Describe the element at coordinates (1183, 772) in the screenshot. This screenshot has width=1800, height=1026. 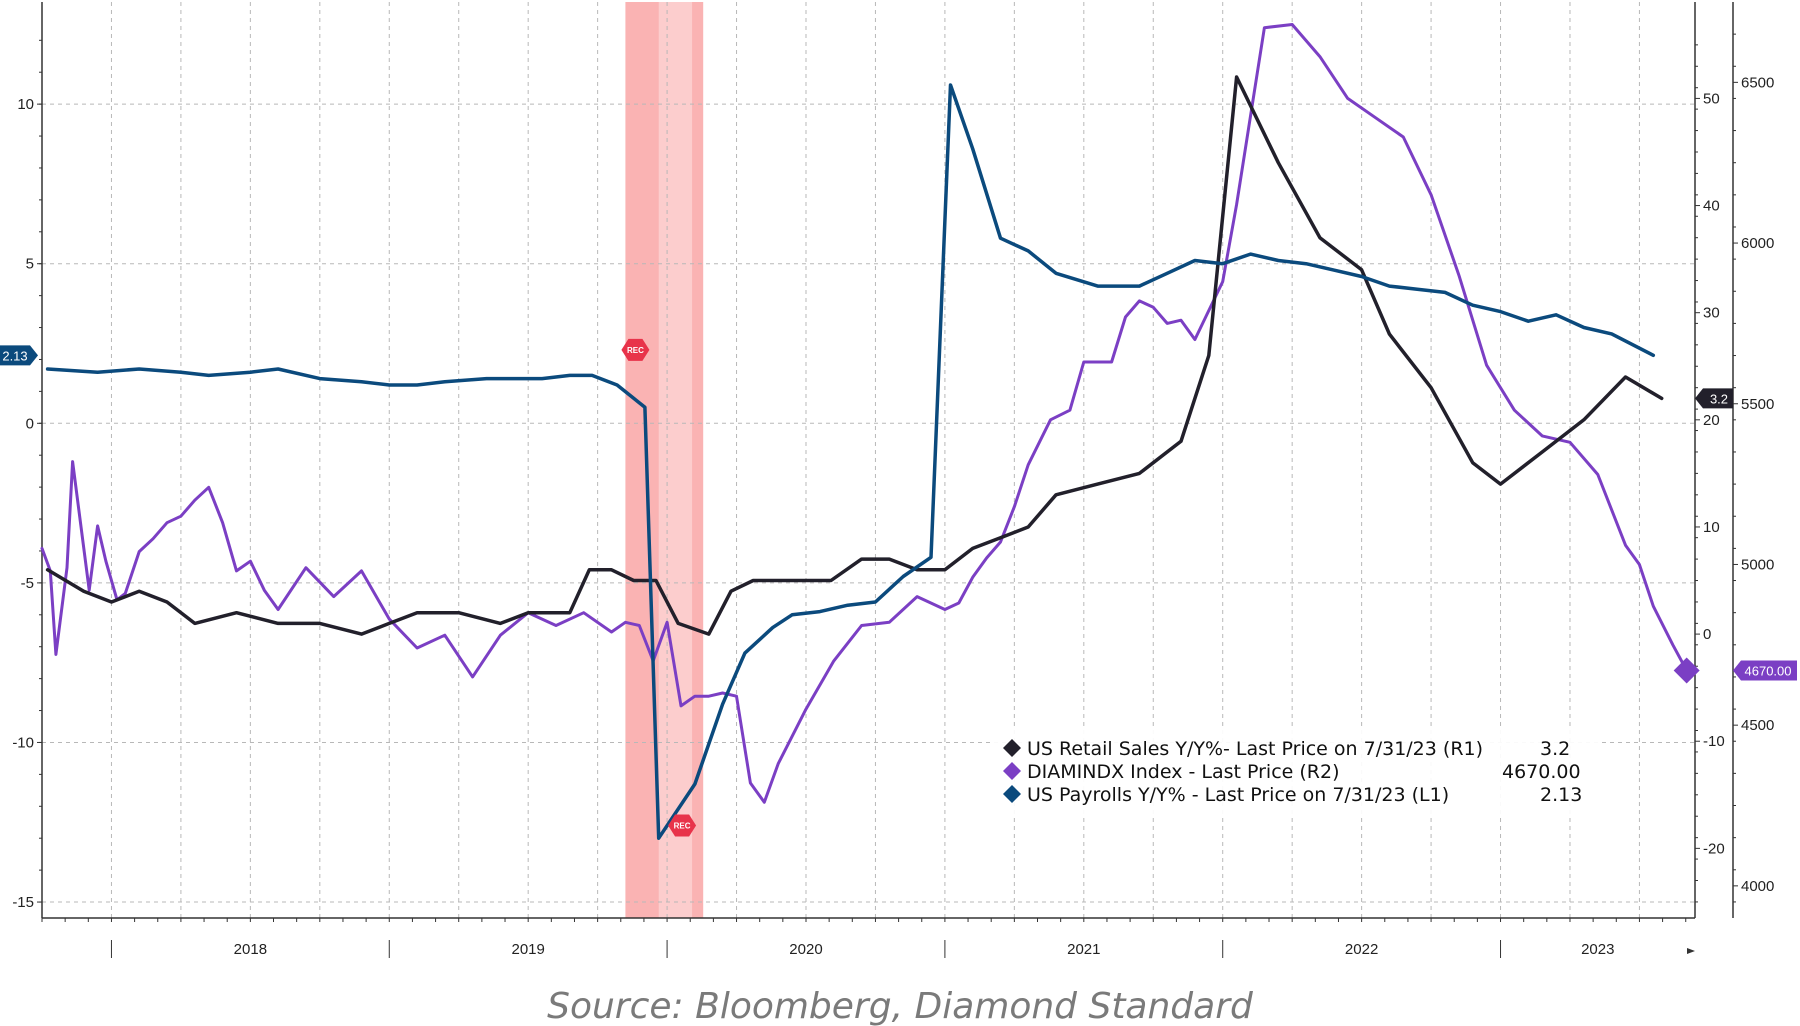
I see `legend-label-1: DIAMINDX Index - Last Price (R2)` at that location.